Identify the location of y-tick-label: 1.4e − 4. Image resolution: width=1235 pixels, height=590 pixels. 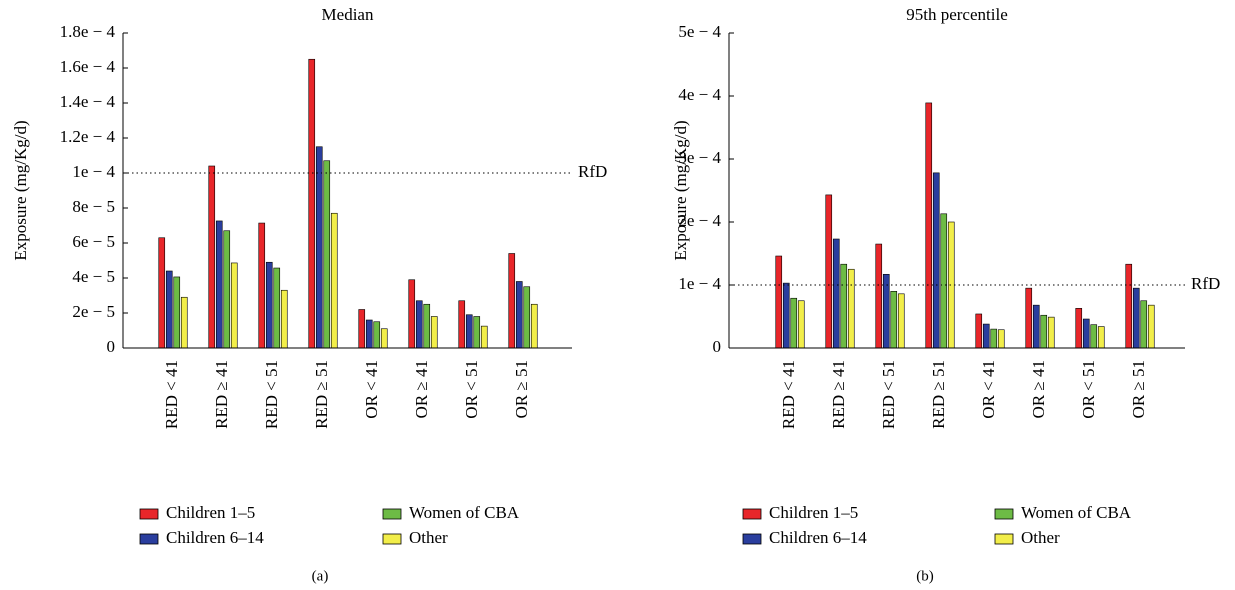
(88, 101).